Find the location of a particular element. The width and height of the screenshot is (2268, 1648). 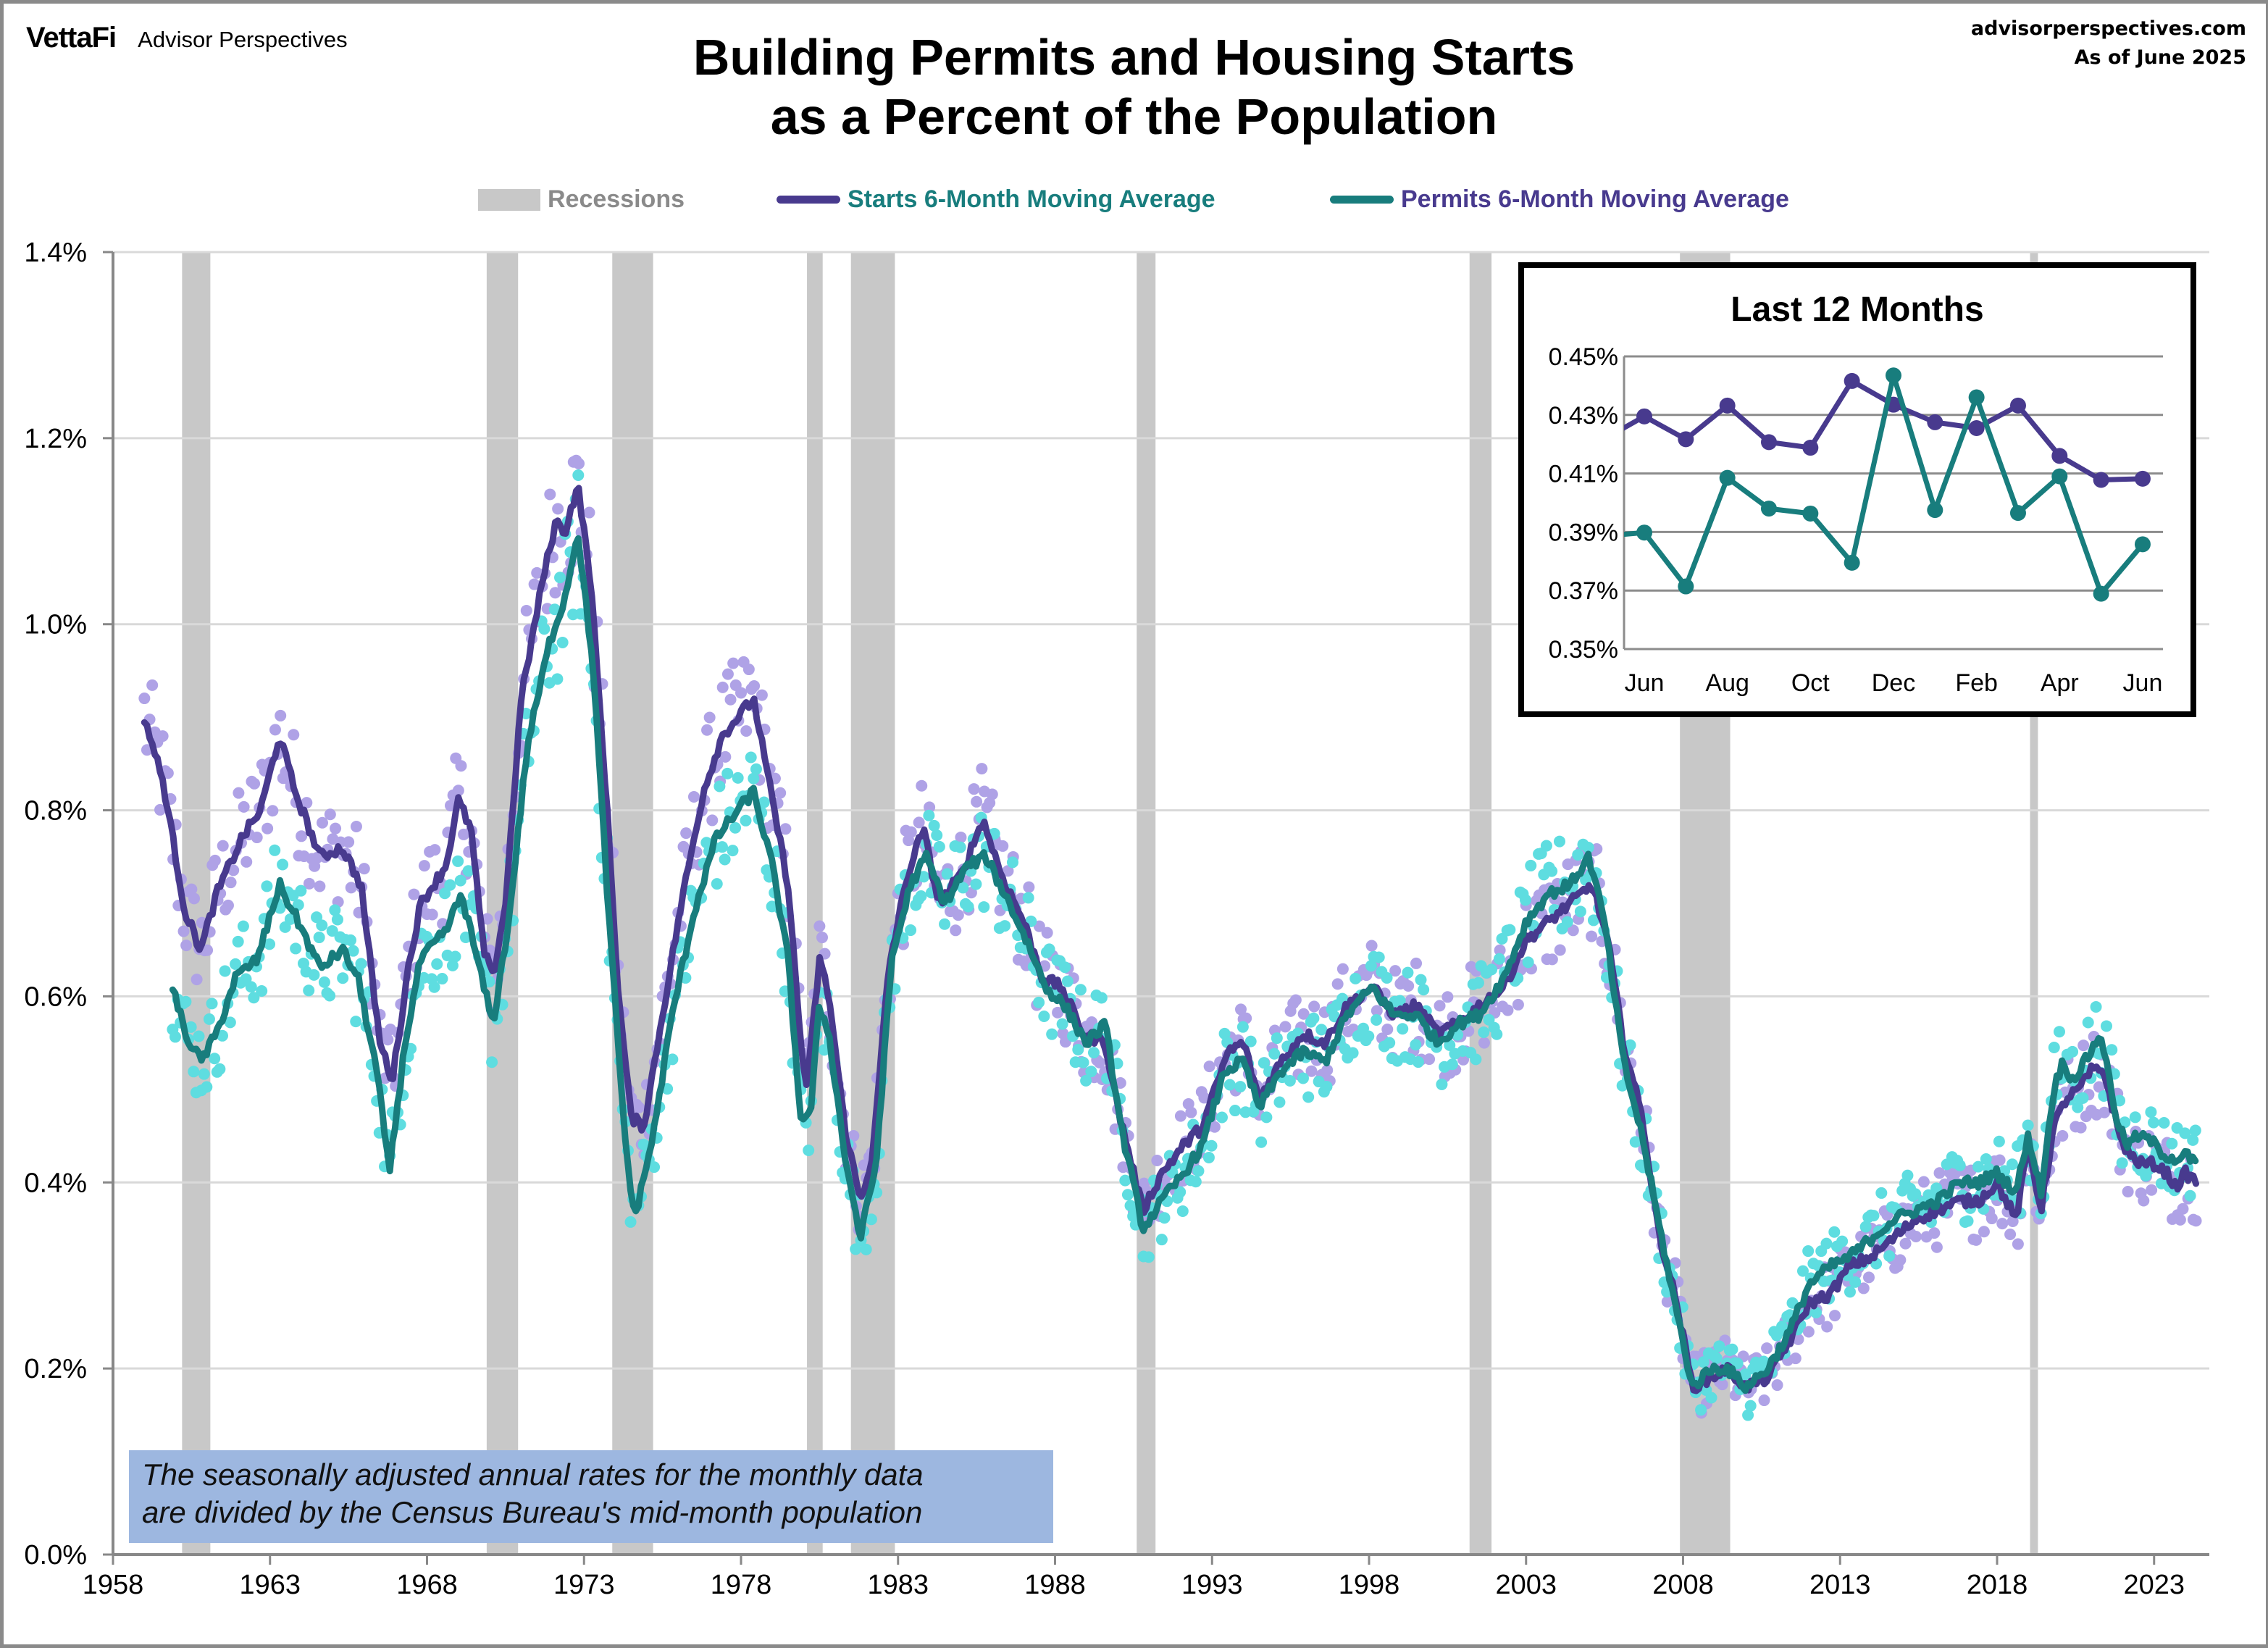

inset-x-tick-label: Apr is located at coordinates (2060, 683).